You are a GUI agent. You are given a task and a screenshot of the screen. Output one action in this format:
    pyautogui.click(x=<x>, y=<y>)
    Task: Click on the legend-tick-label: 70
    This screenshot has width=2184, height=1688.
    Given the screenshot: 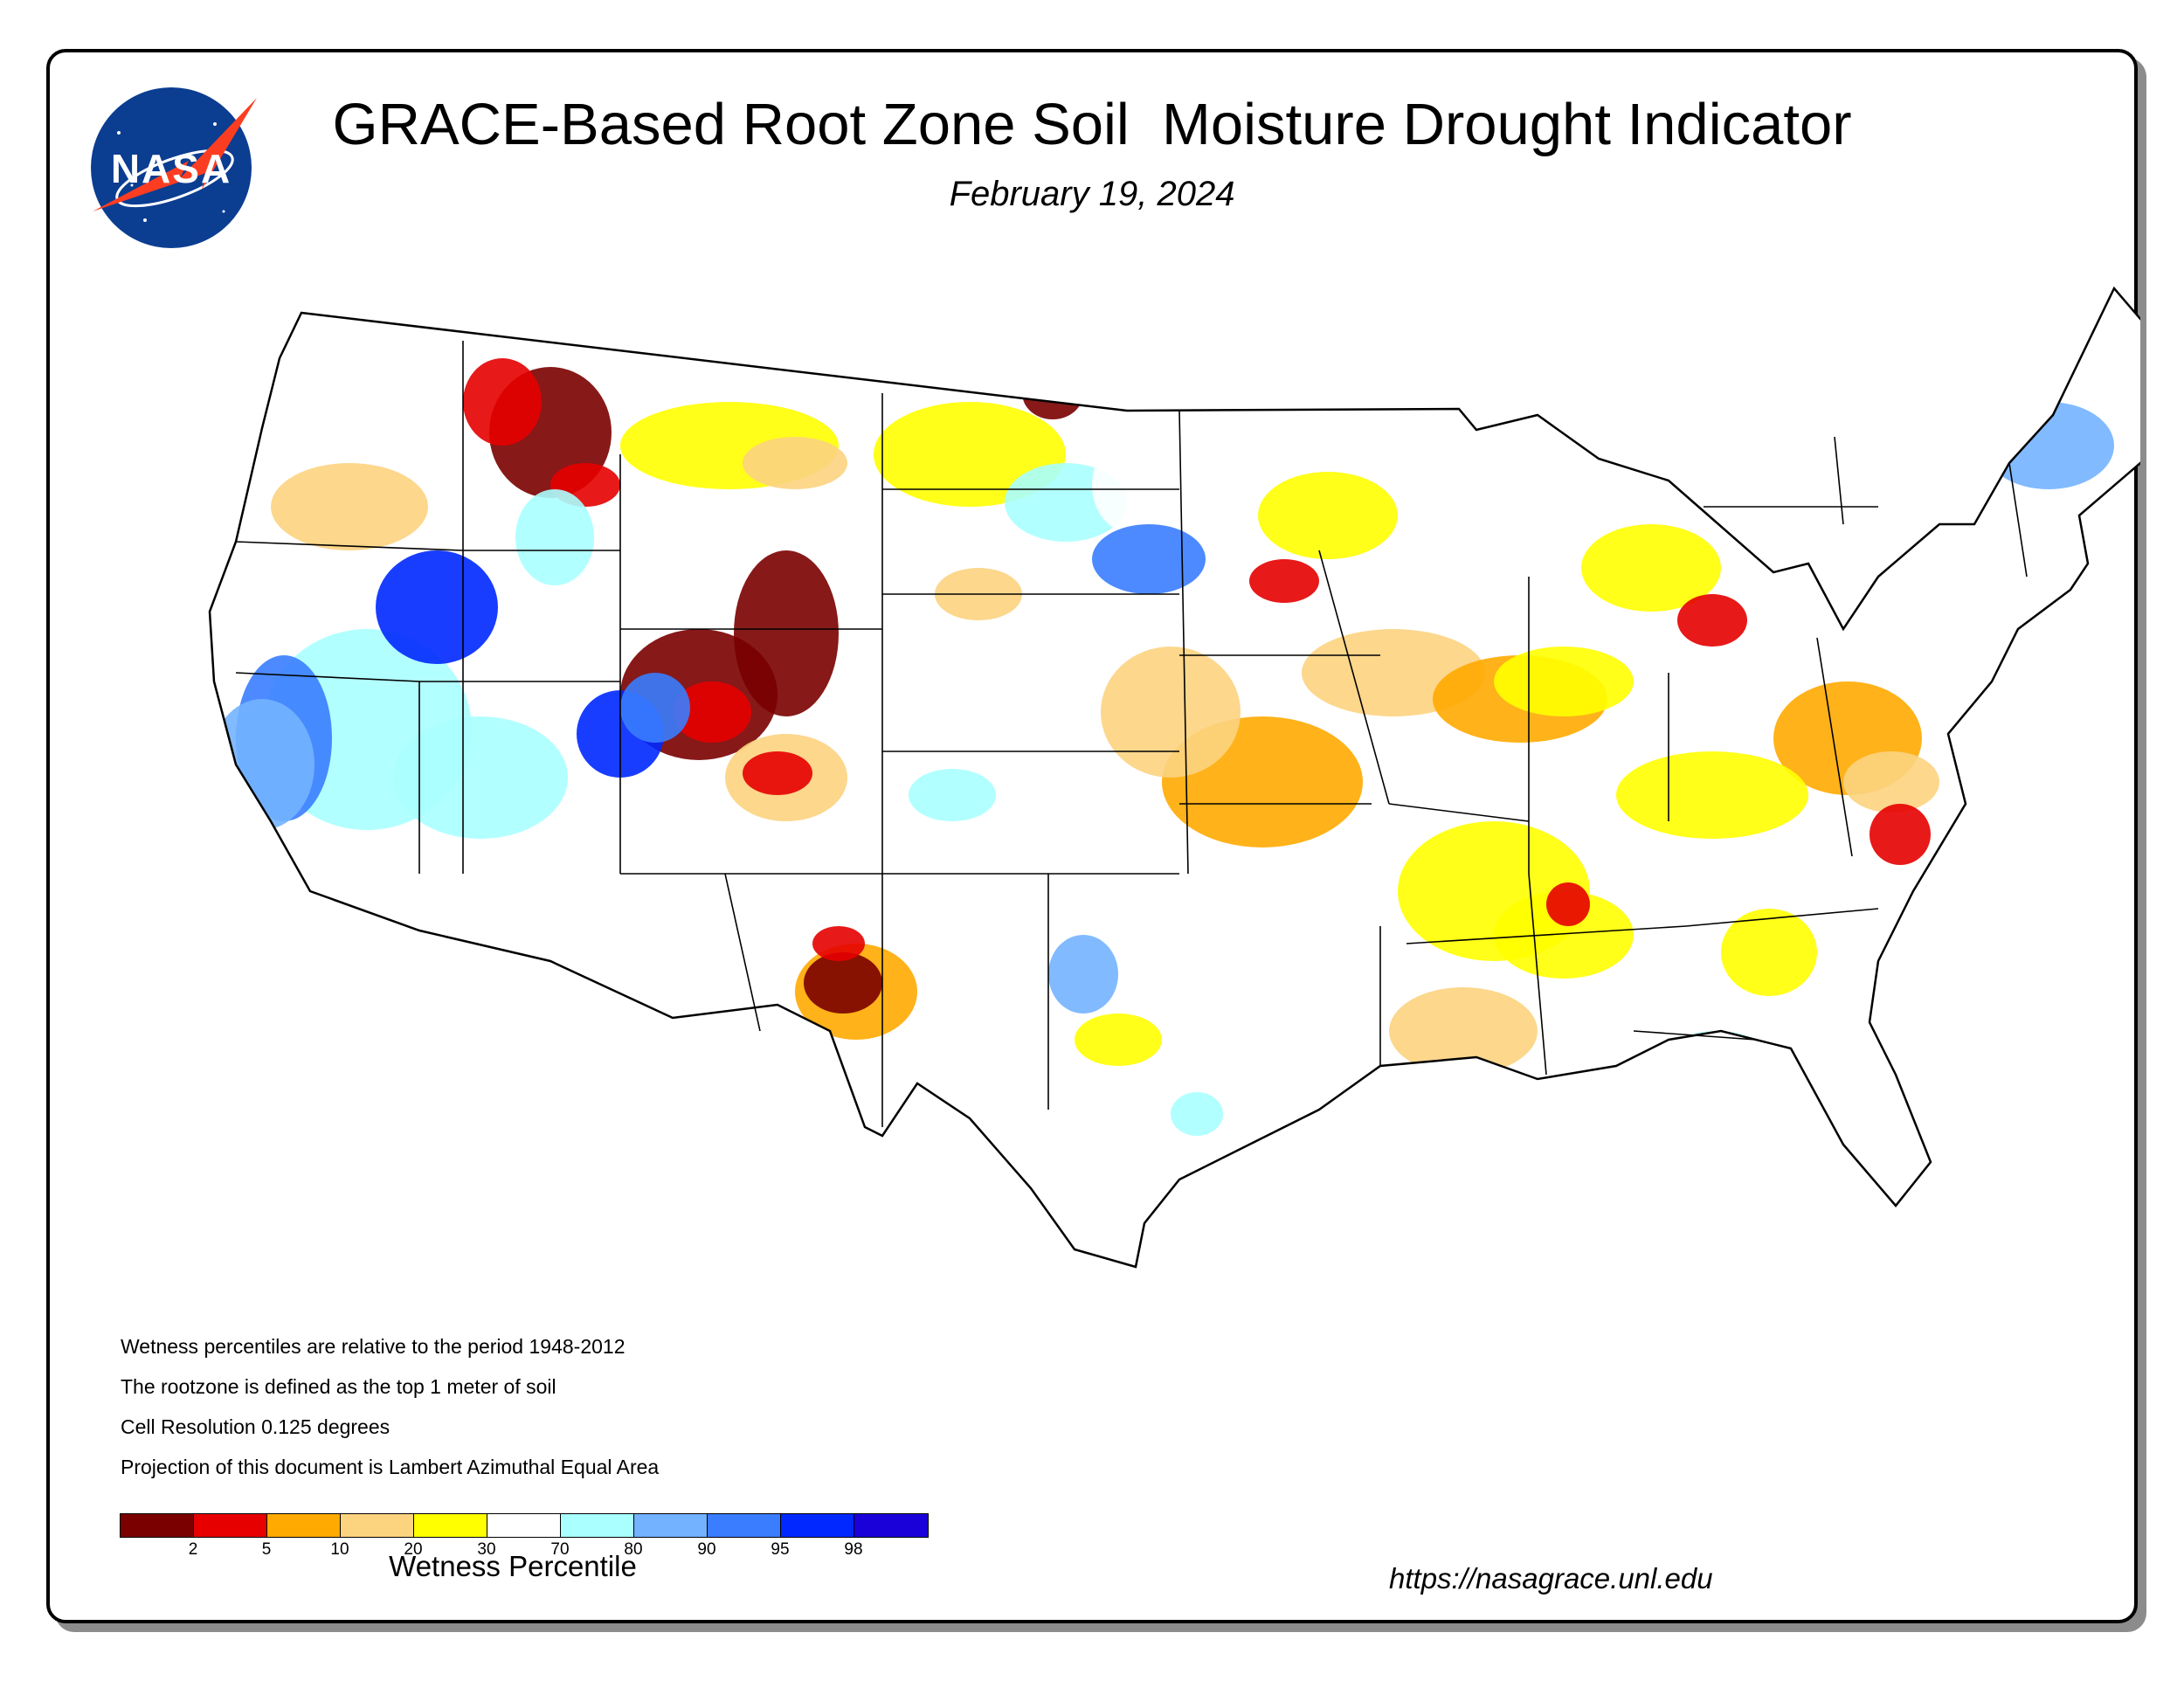 What is the action you would take?
    pyautogui.click(x=560, y=1549)
    